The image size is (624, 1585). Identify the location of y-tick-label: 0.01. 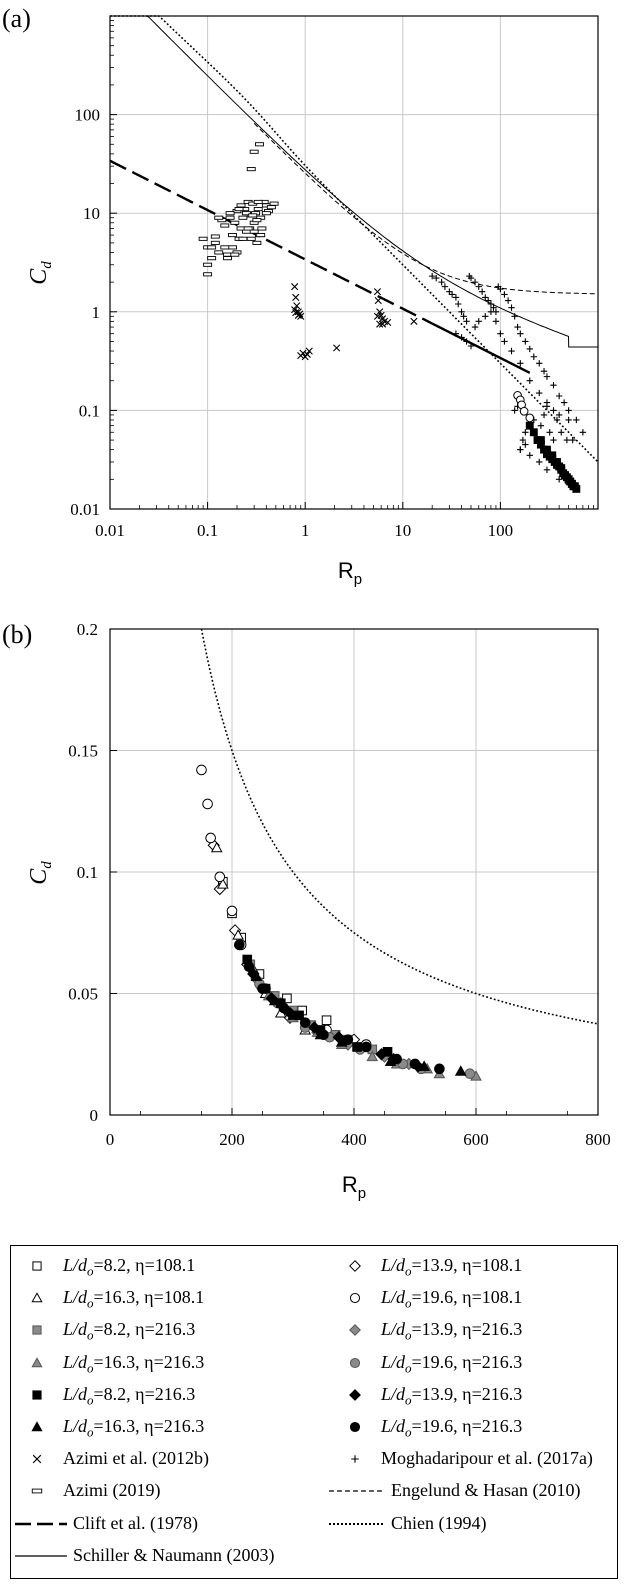
(85, 509).